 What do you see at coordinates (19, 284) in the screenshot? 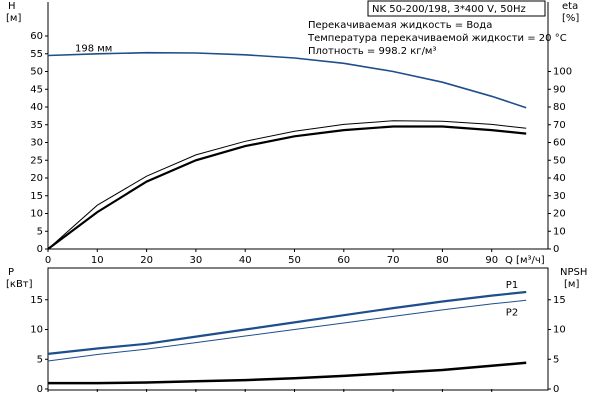
I see `y-unit: [кВт]` at bounding box center [19, 284].